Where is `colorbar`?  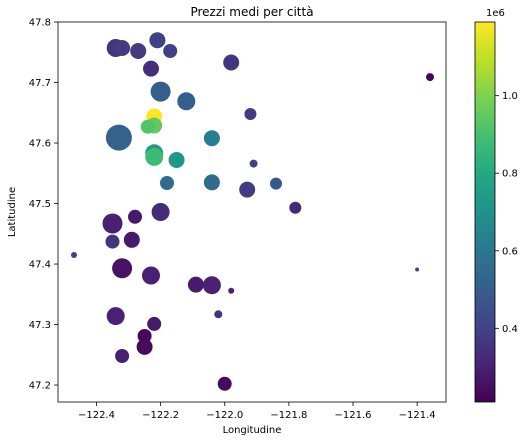 colorbar is located at coordinates (485, 212).